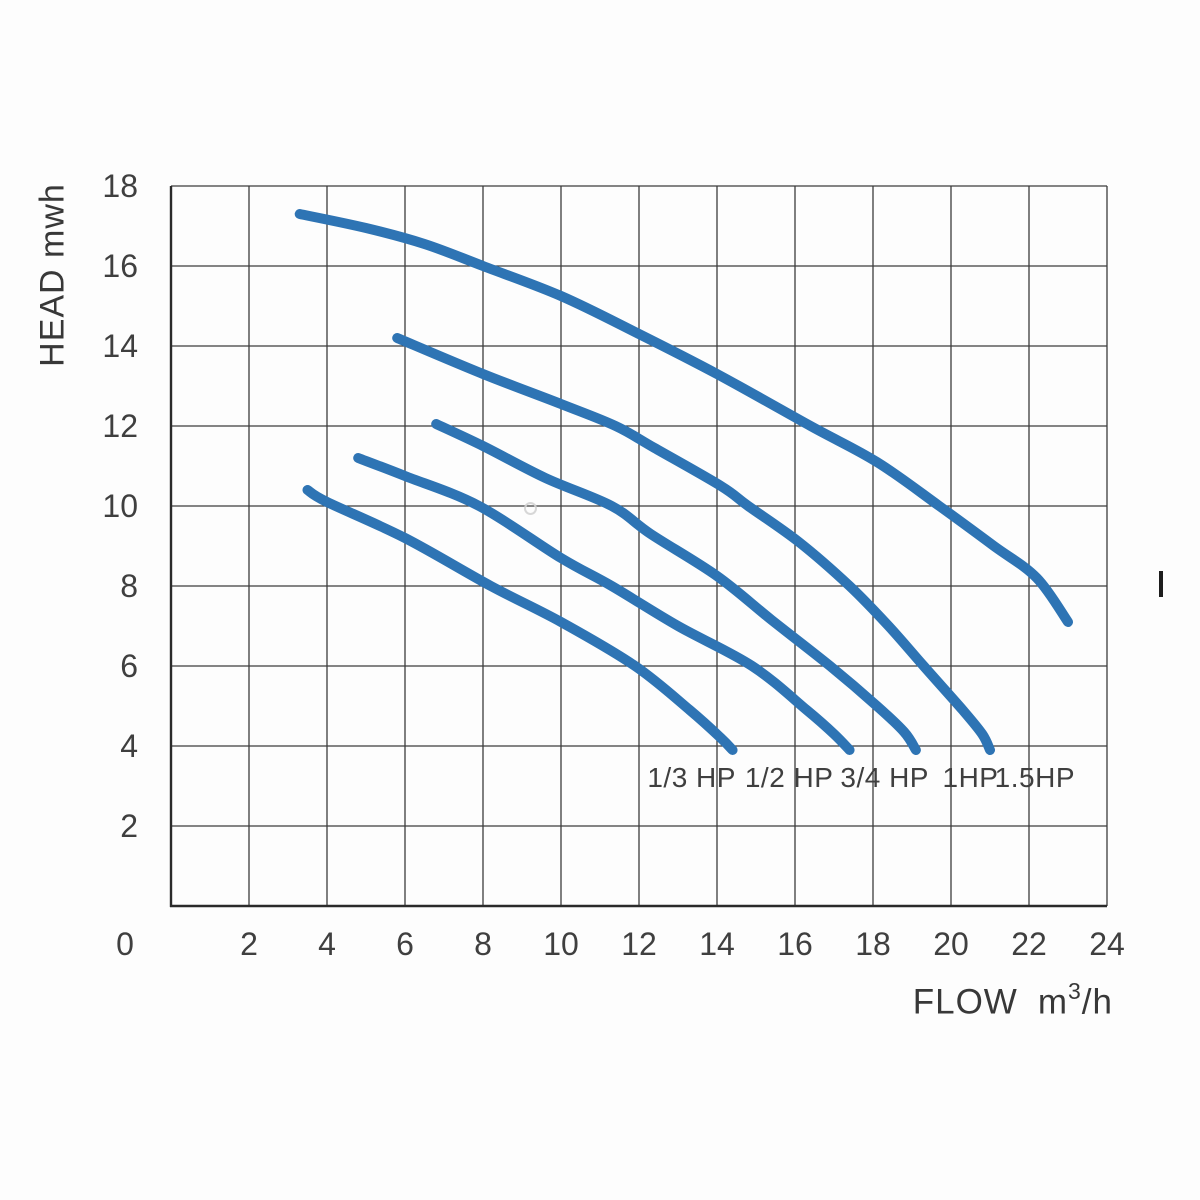  I want to click on y-tick-label: 16, so click(120, 266).